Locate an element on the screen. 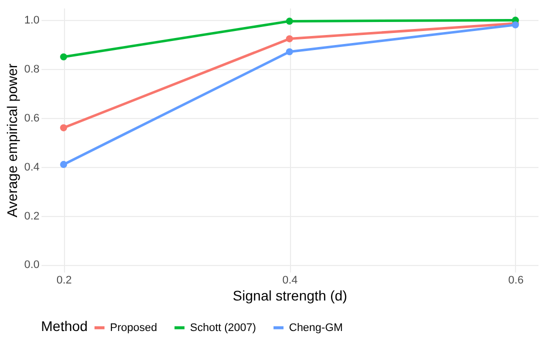 This screenshot has width=550, height=342. x-tick-label: 0.6 is located at coordinates (516, 280).